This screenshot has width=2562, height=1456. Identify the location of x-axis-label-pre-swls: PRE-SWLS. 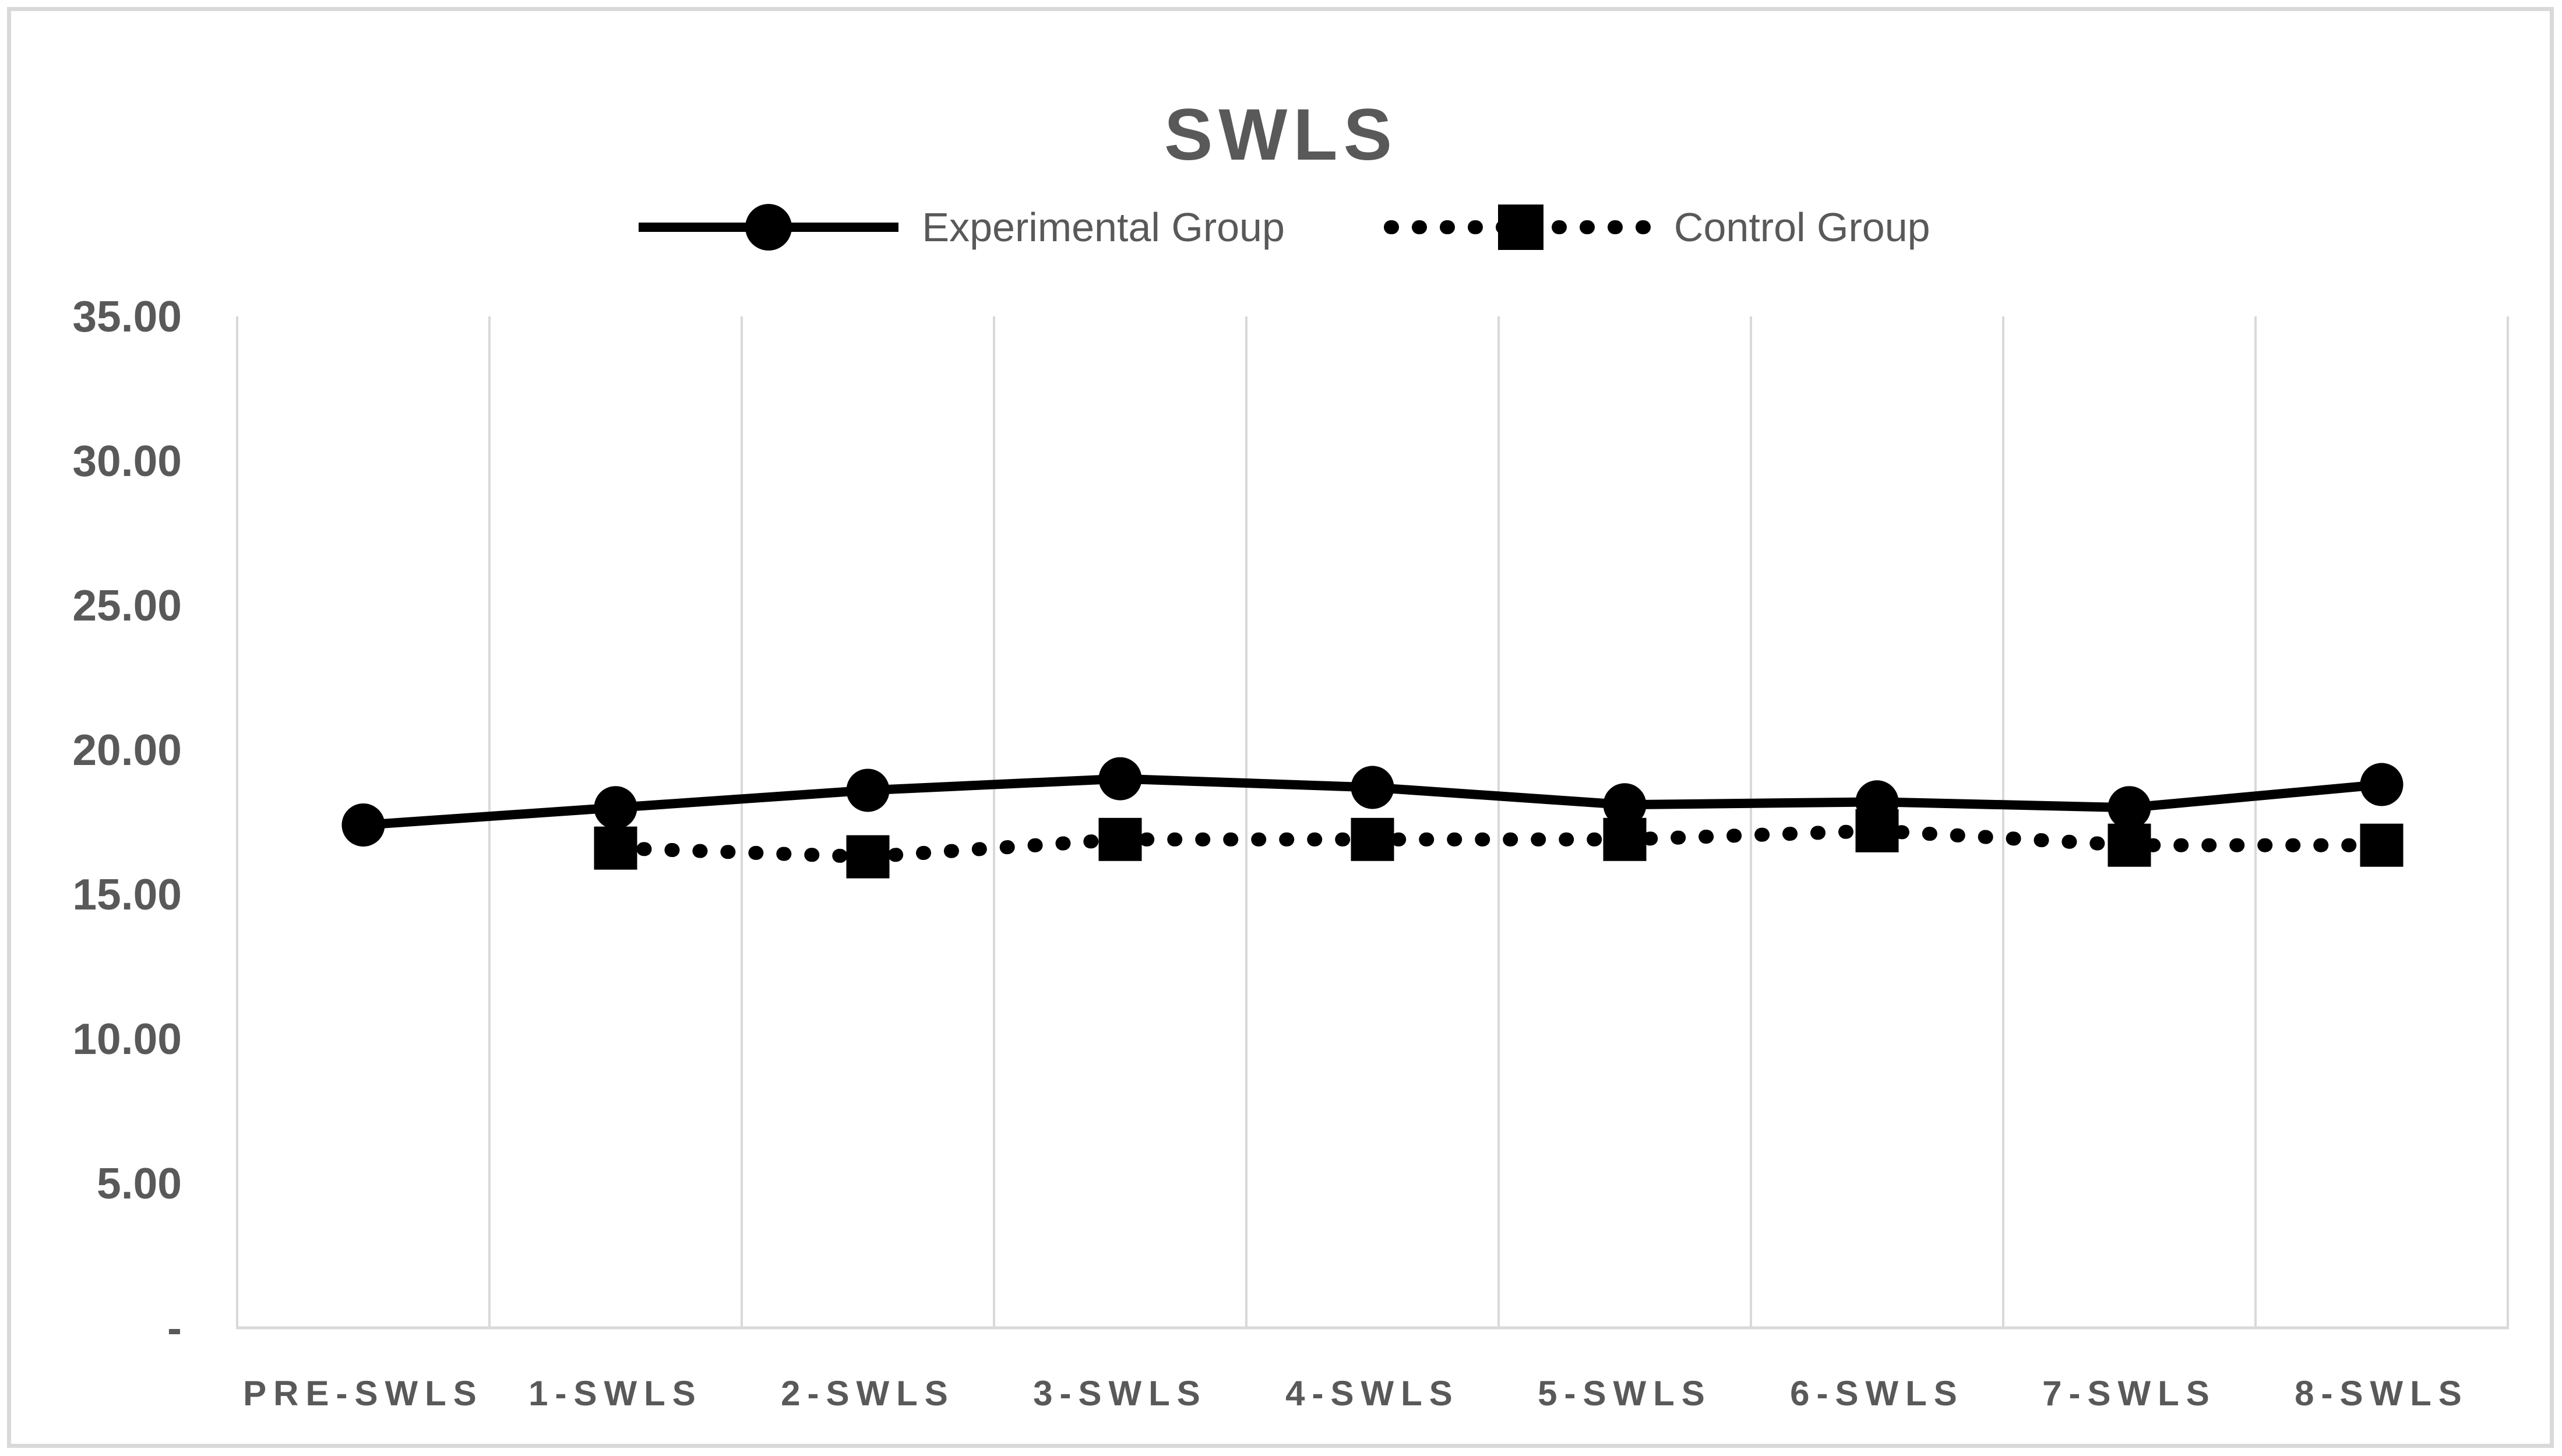
(363, 1393).